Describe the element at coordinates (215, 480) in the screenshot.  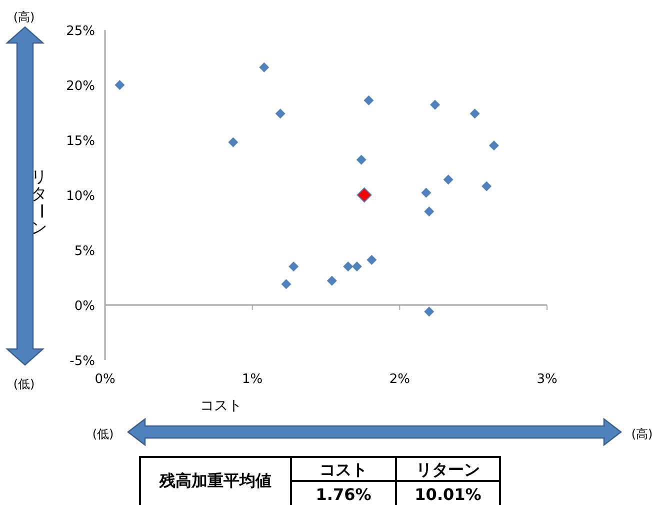
I see `text: 残高加重平均値` at that location.